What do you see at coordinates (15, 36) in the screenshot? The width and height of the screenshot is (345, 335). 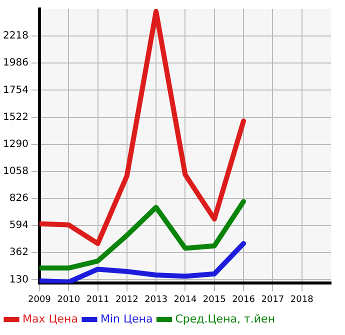 I see `y-tick-label: 2218` at bounding box center [15, 36].